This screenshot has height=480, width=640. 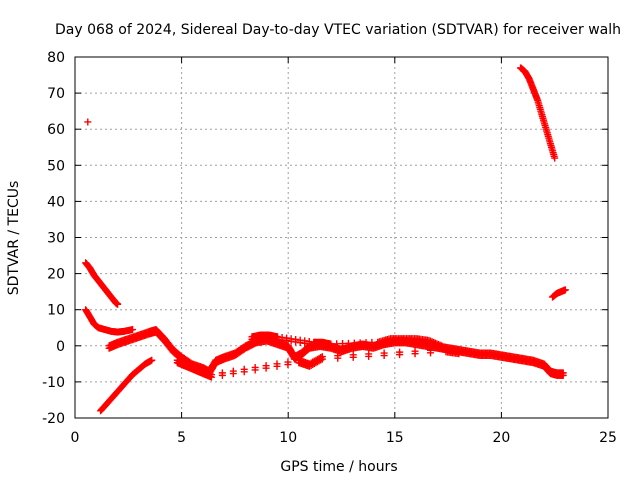 What do you see at coordinates (102, 283) in the screenshot?
I see `series-early-upper` at bounding box center [102, 283].